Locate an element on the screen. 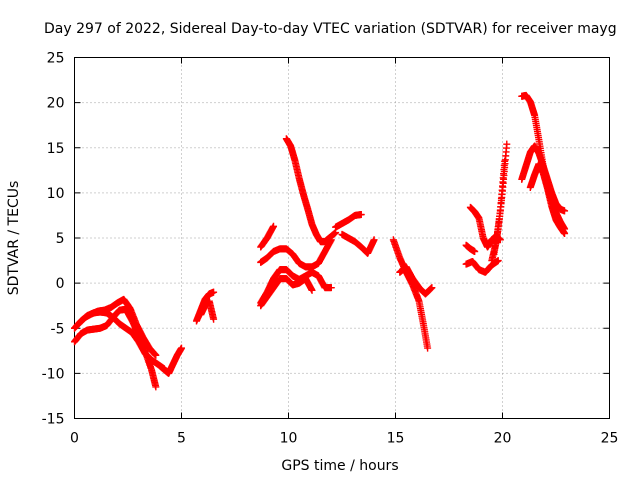  y-tick-label: 10 is located at coordinates (56, 194).